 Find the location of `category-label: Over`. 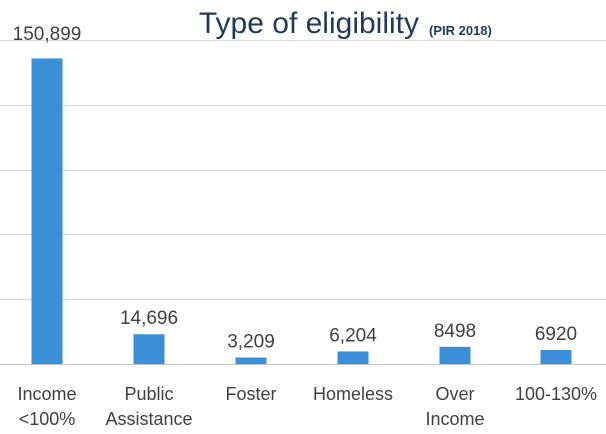

category-label: Over is located at coordinates (454, 394).